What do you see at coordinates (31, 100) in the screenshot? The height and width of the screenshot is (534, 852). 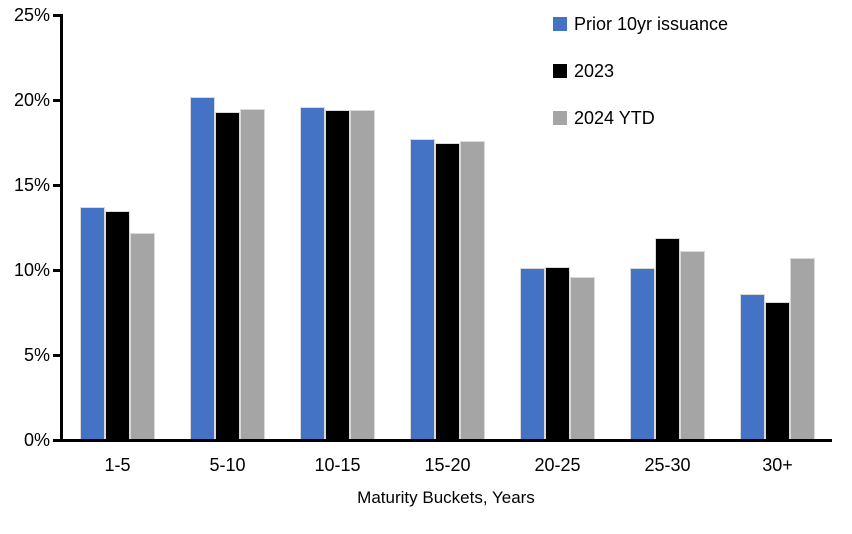 I see `y-tick-label: 20%` at bounding box center [31, 100].